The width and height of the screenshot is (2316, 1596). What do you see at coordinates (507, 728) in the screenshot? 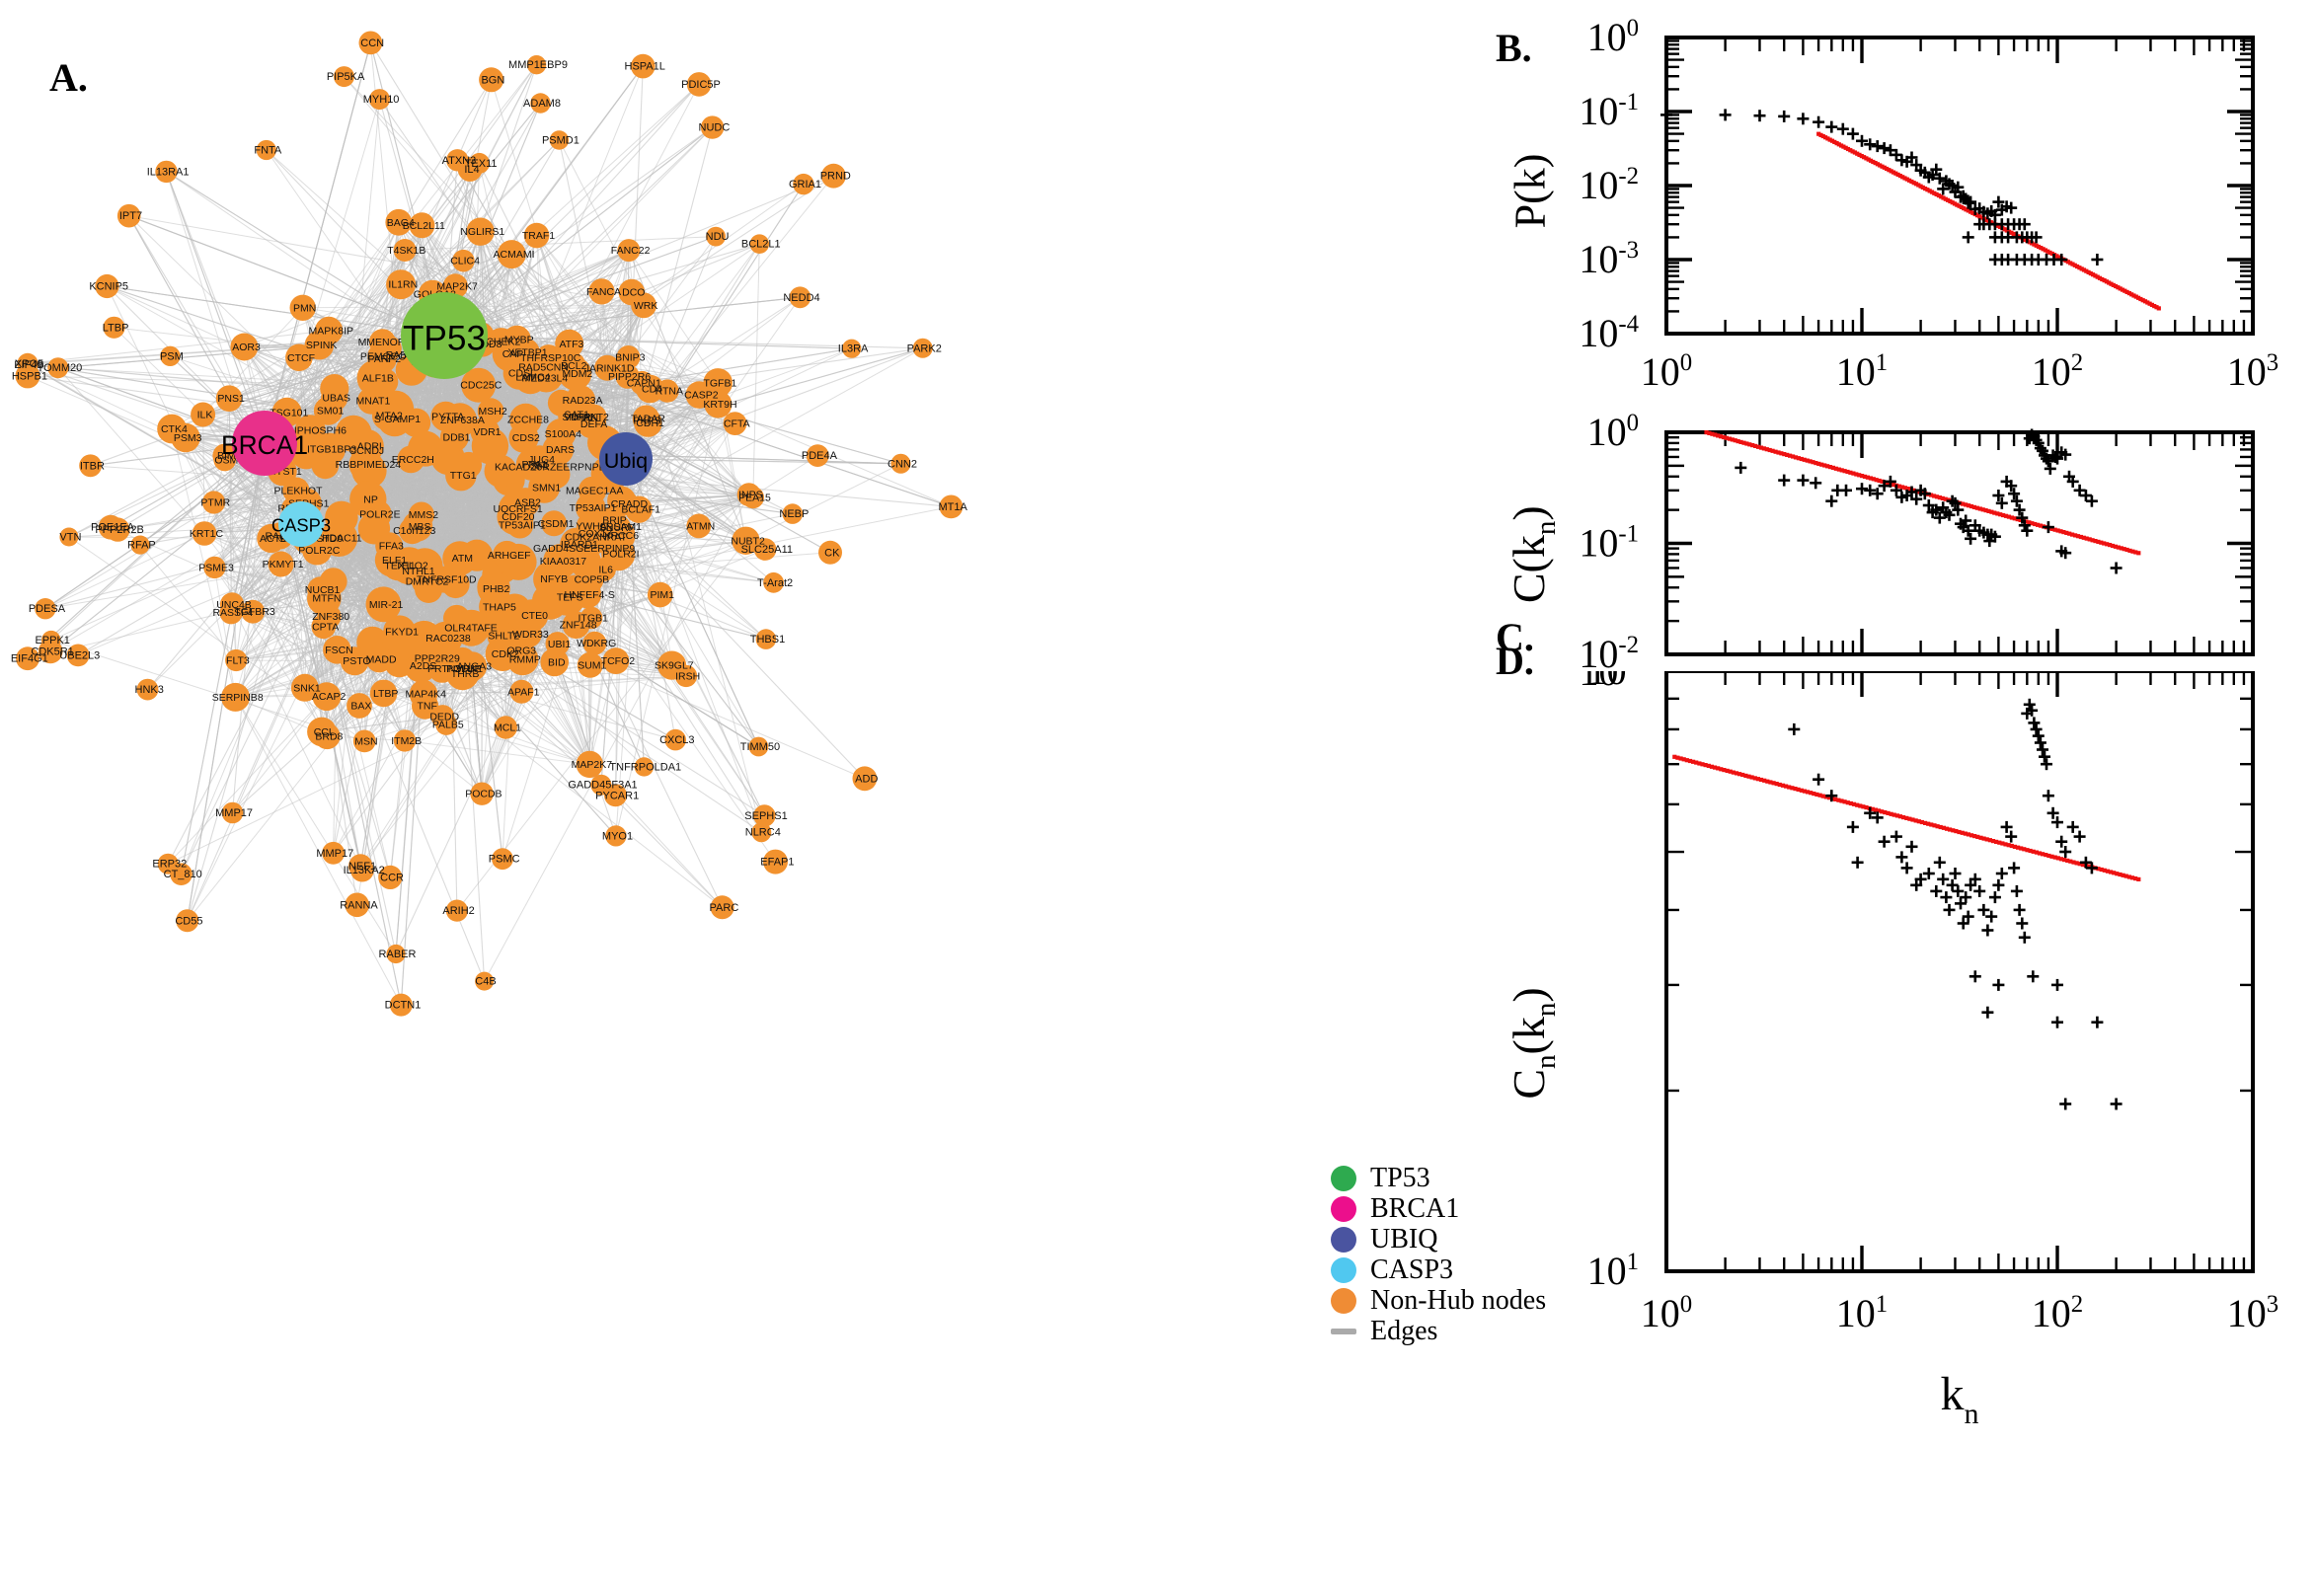
I see `network-node-label: MCL1` at bounding box center [507, 728].